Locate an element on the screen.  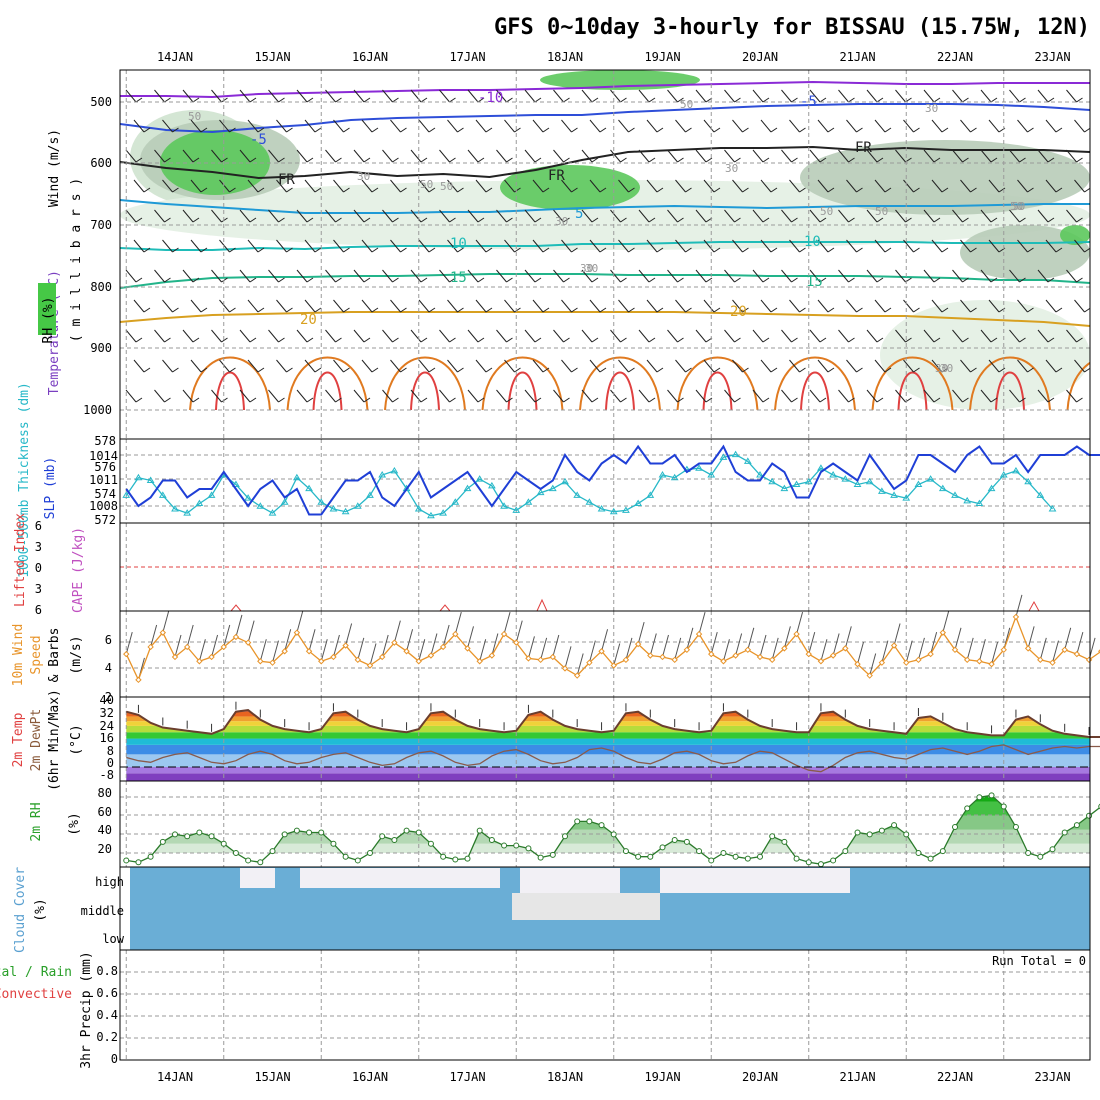
temp-ylabel-c: (6hr Min/Max) is located at coordinates (54, 740).